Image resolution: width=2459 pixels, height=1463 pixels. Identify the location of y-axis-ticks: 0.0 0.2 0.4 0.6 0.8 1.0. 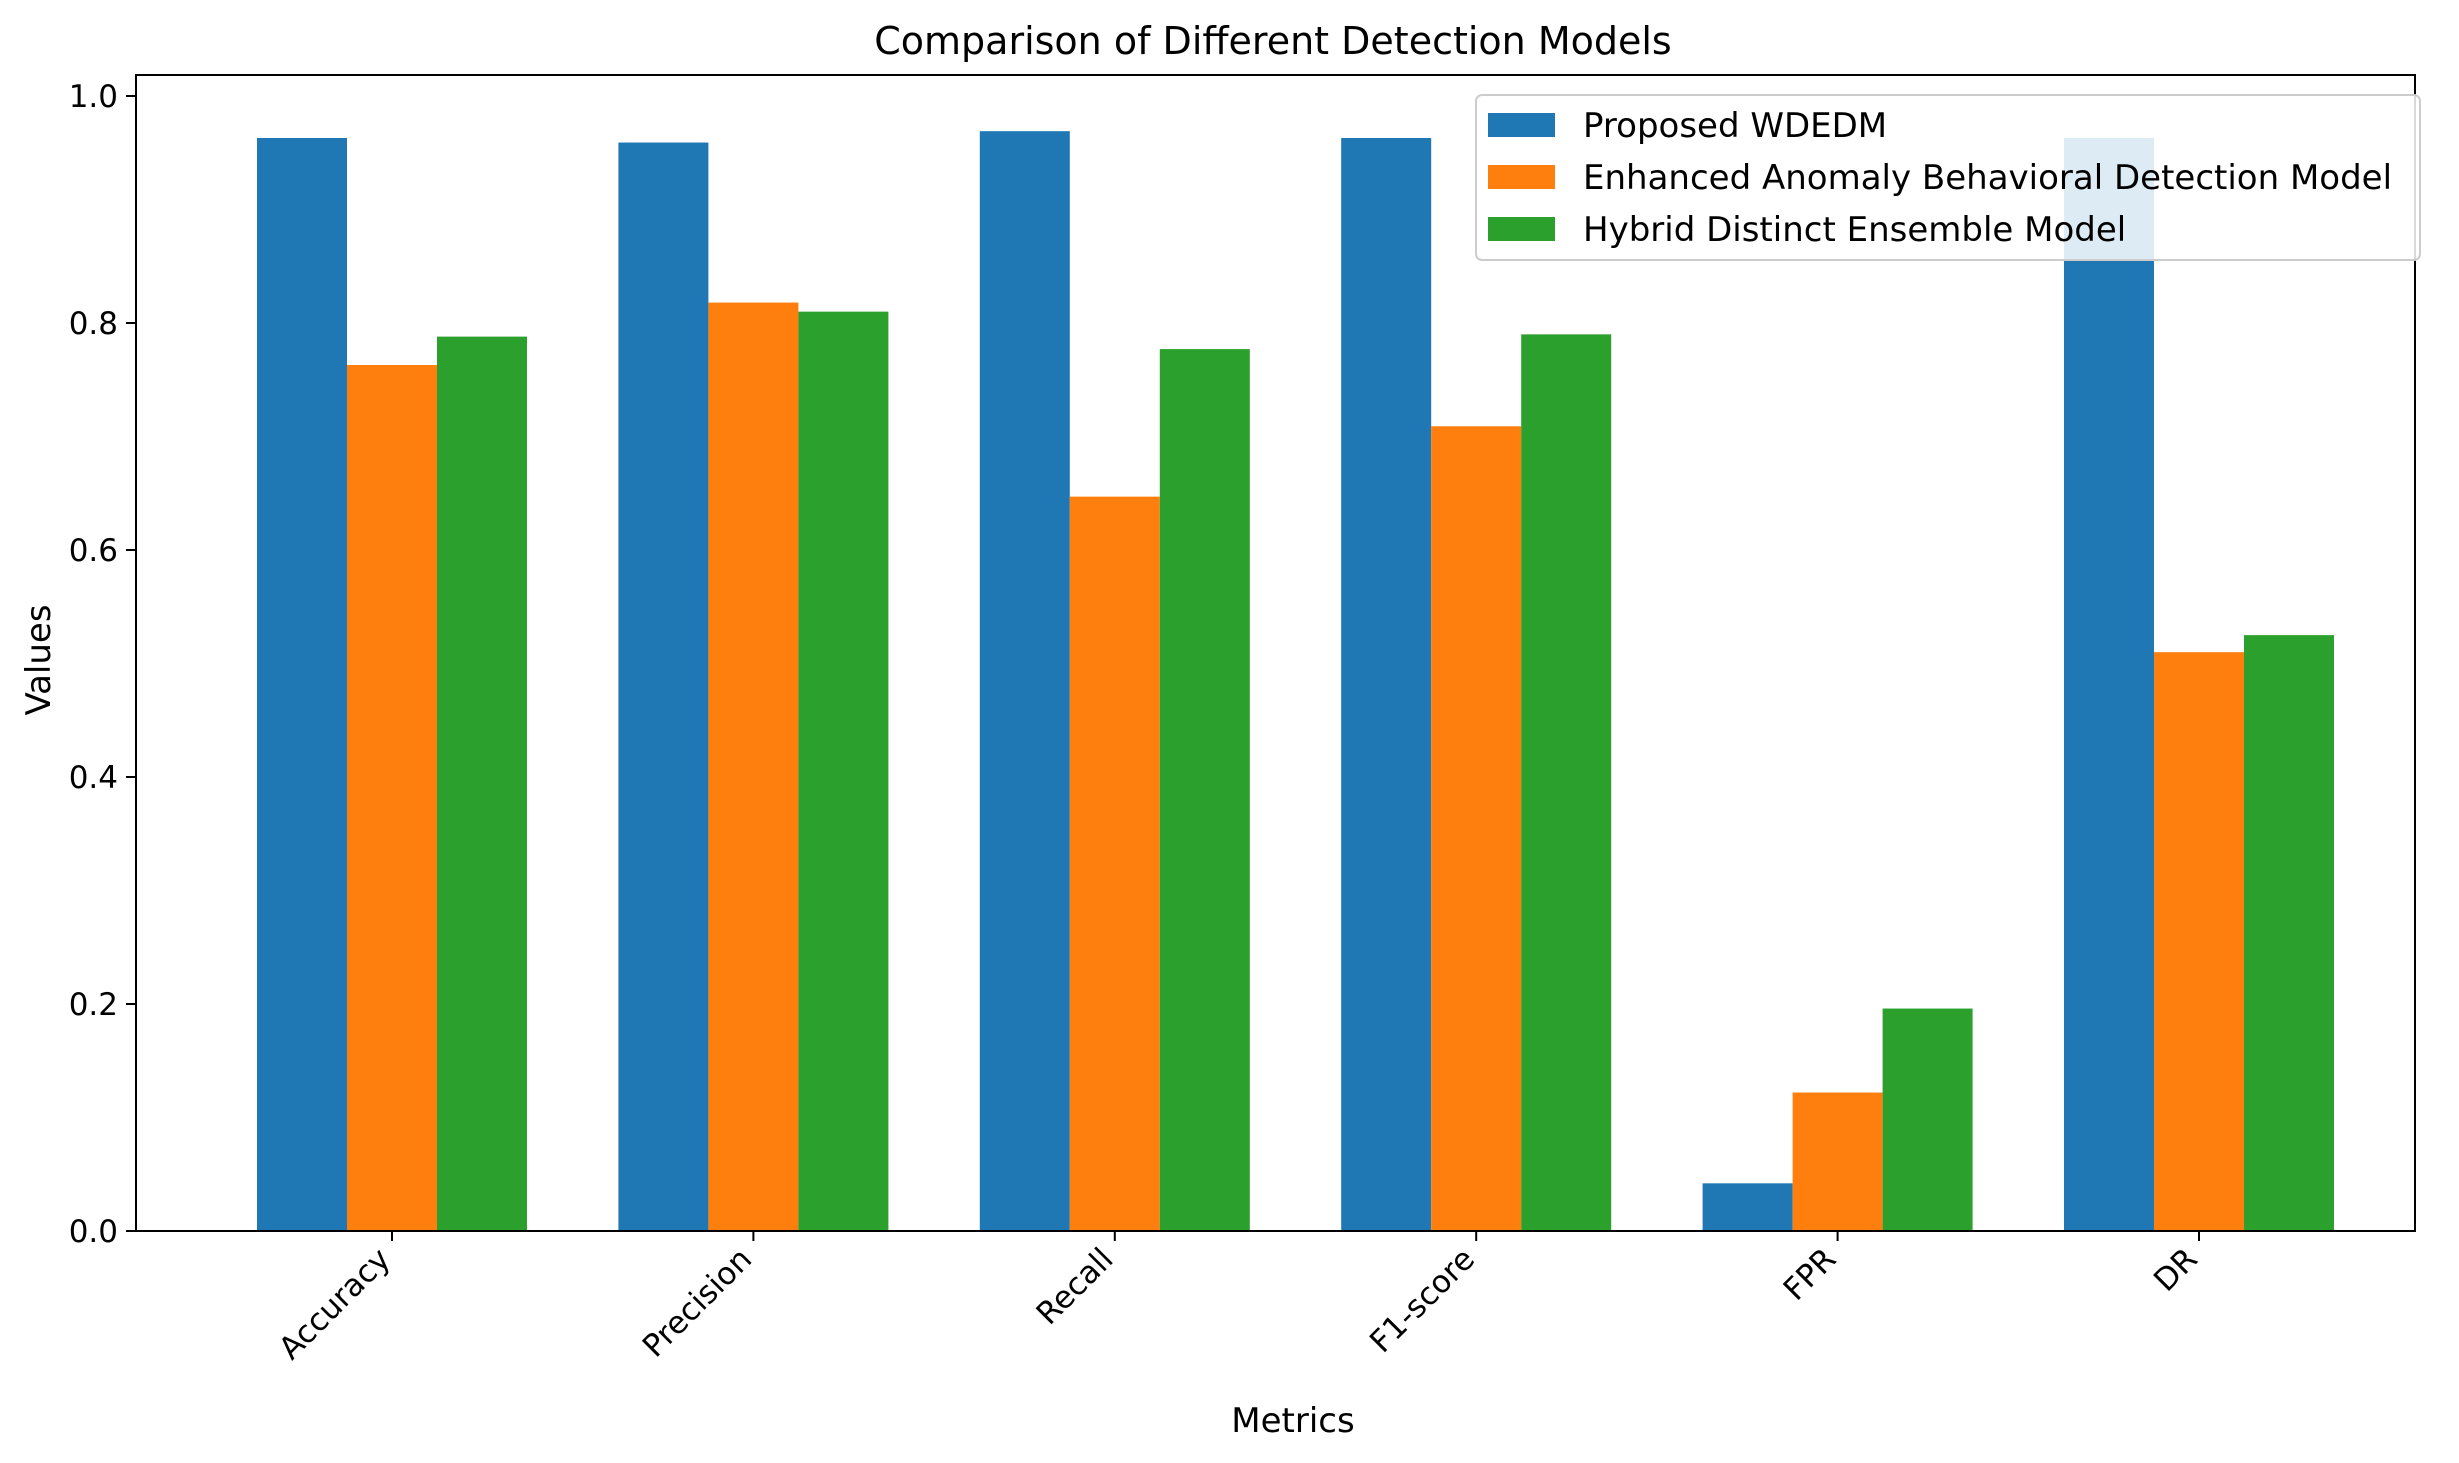
(102, 664).